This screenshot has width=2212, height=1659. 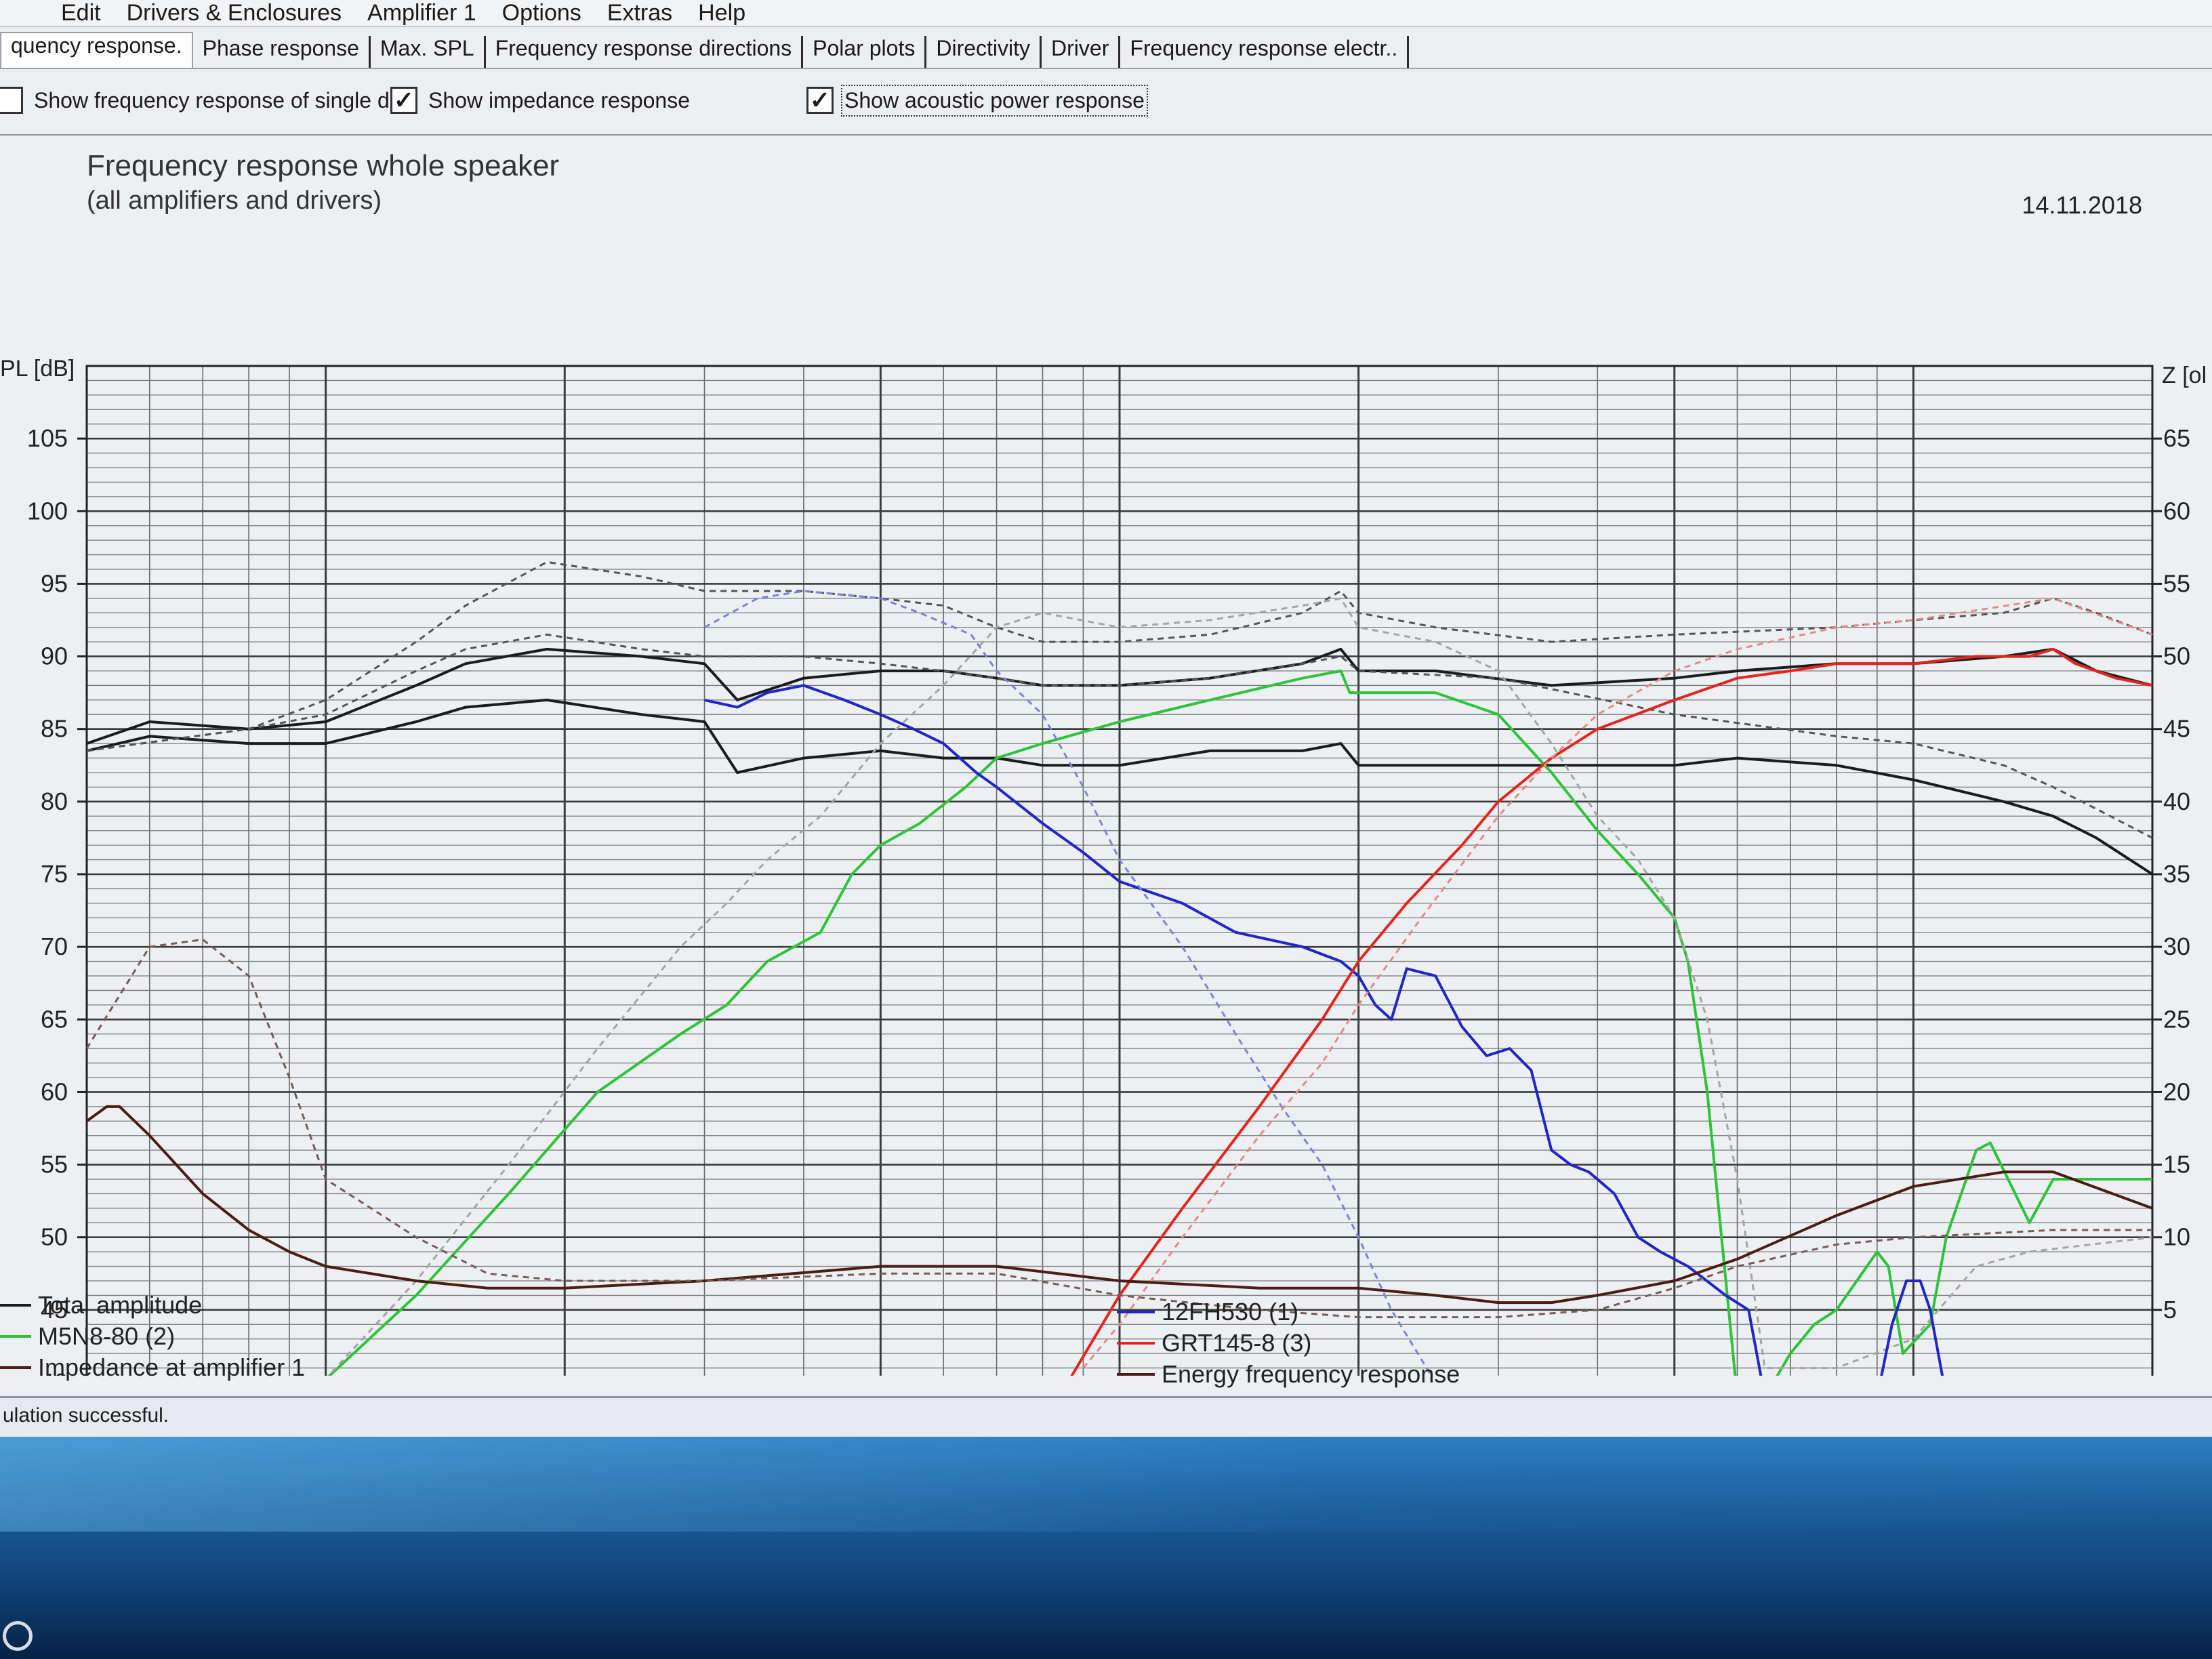 I want to click on legend-item: Energy frequency response, so click(x=1288, y=1375).